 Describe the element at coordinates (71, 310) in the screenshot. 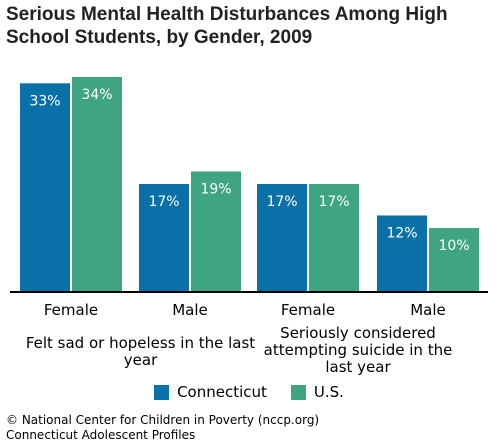

I see `category-label-0: Female` at that location.